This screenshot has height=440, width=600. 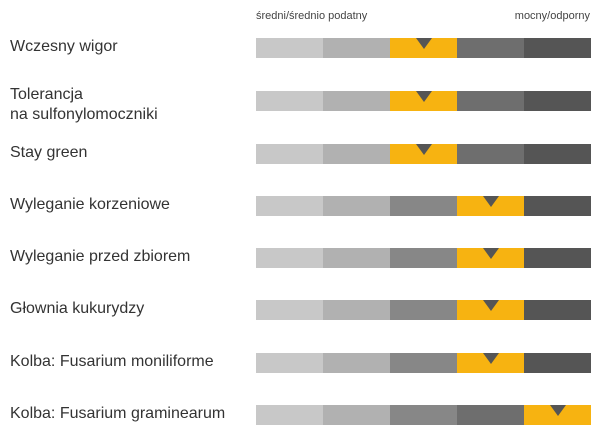 I want to click on trait-label: Kolba: Fusarium graminearum, so click(x=118, y=413).